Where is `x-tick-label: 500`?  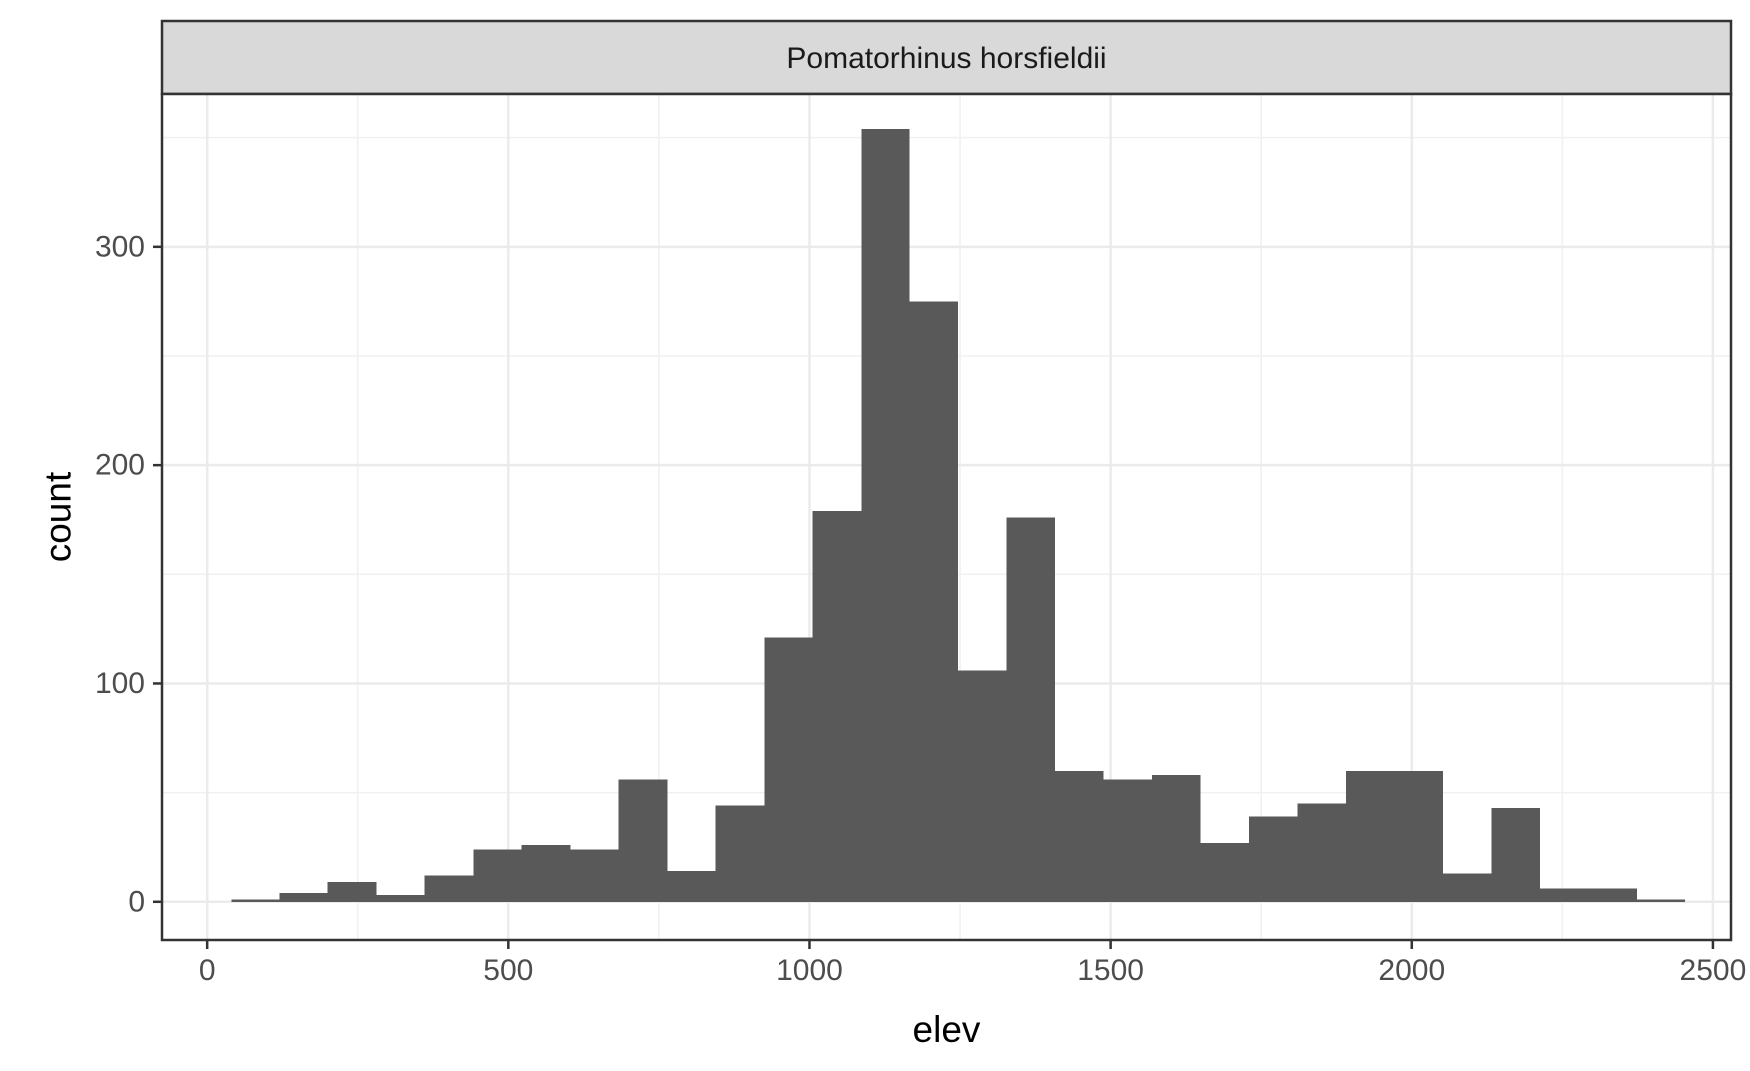
x-tick-label: 500 is located at coordinates (508, 970).